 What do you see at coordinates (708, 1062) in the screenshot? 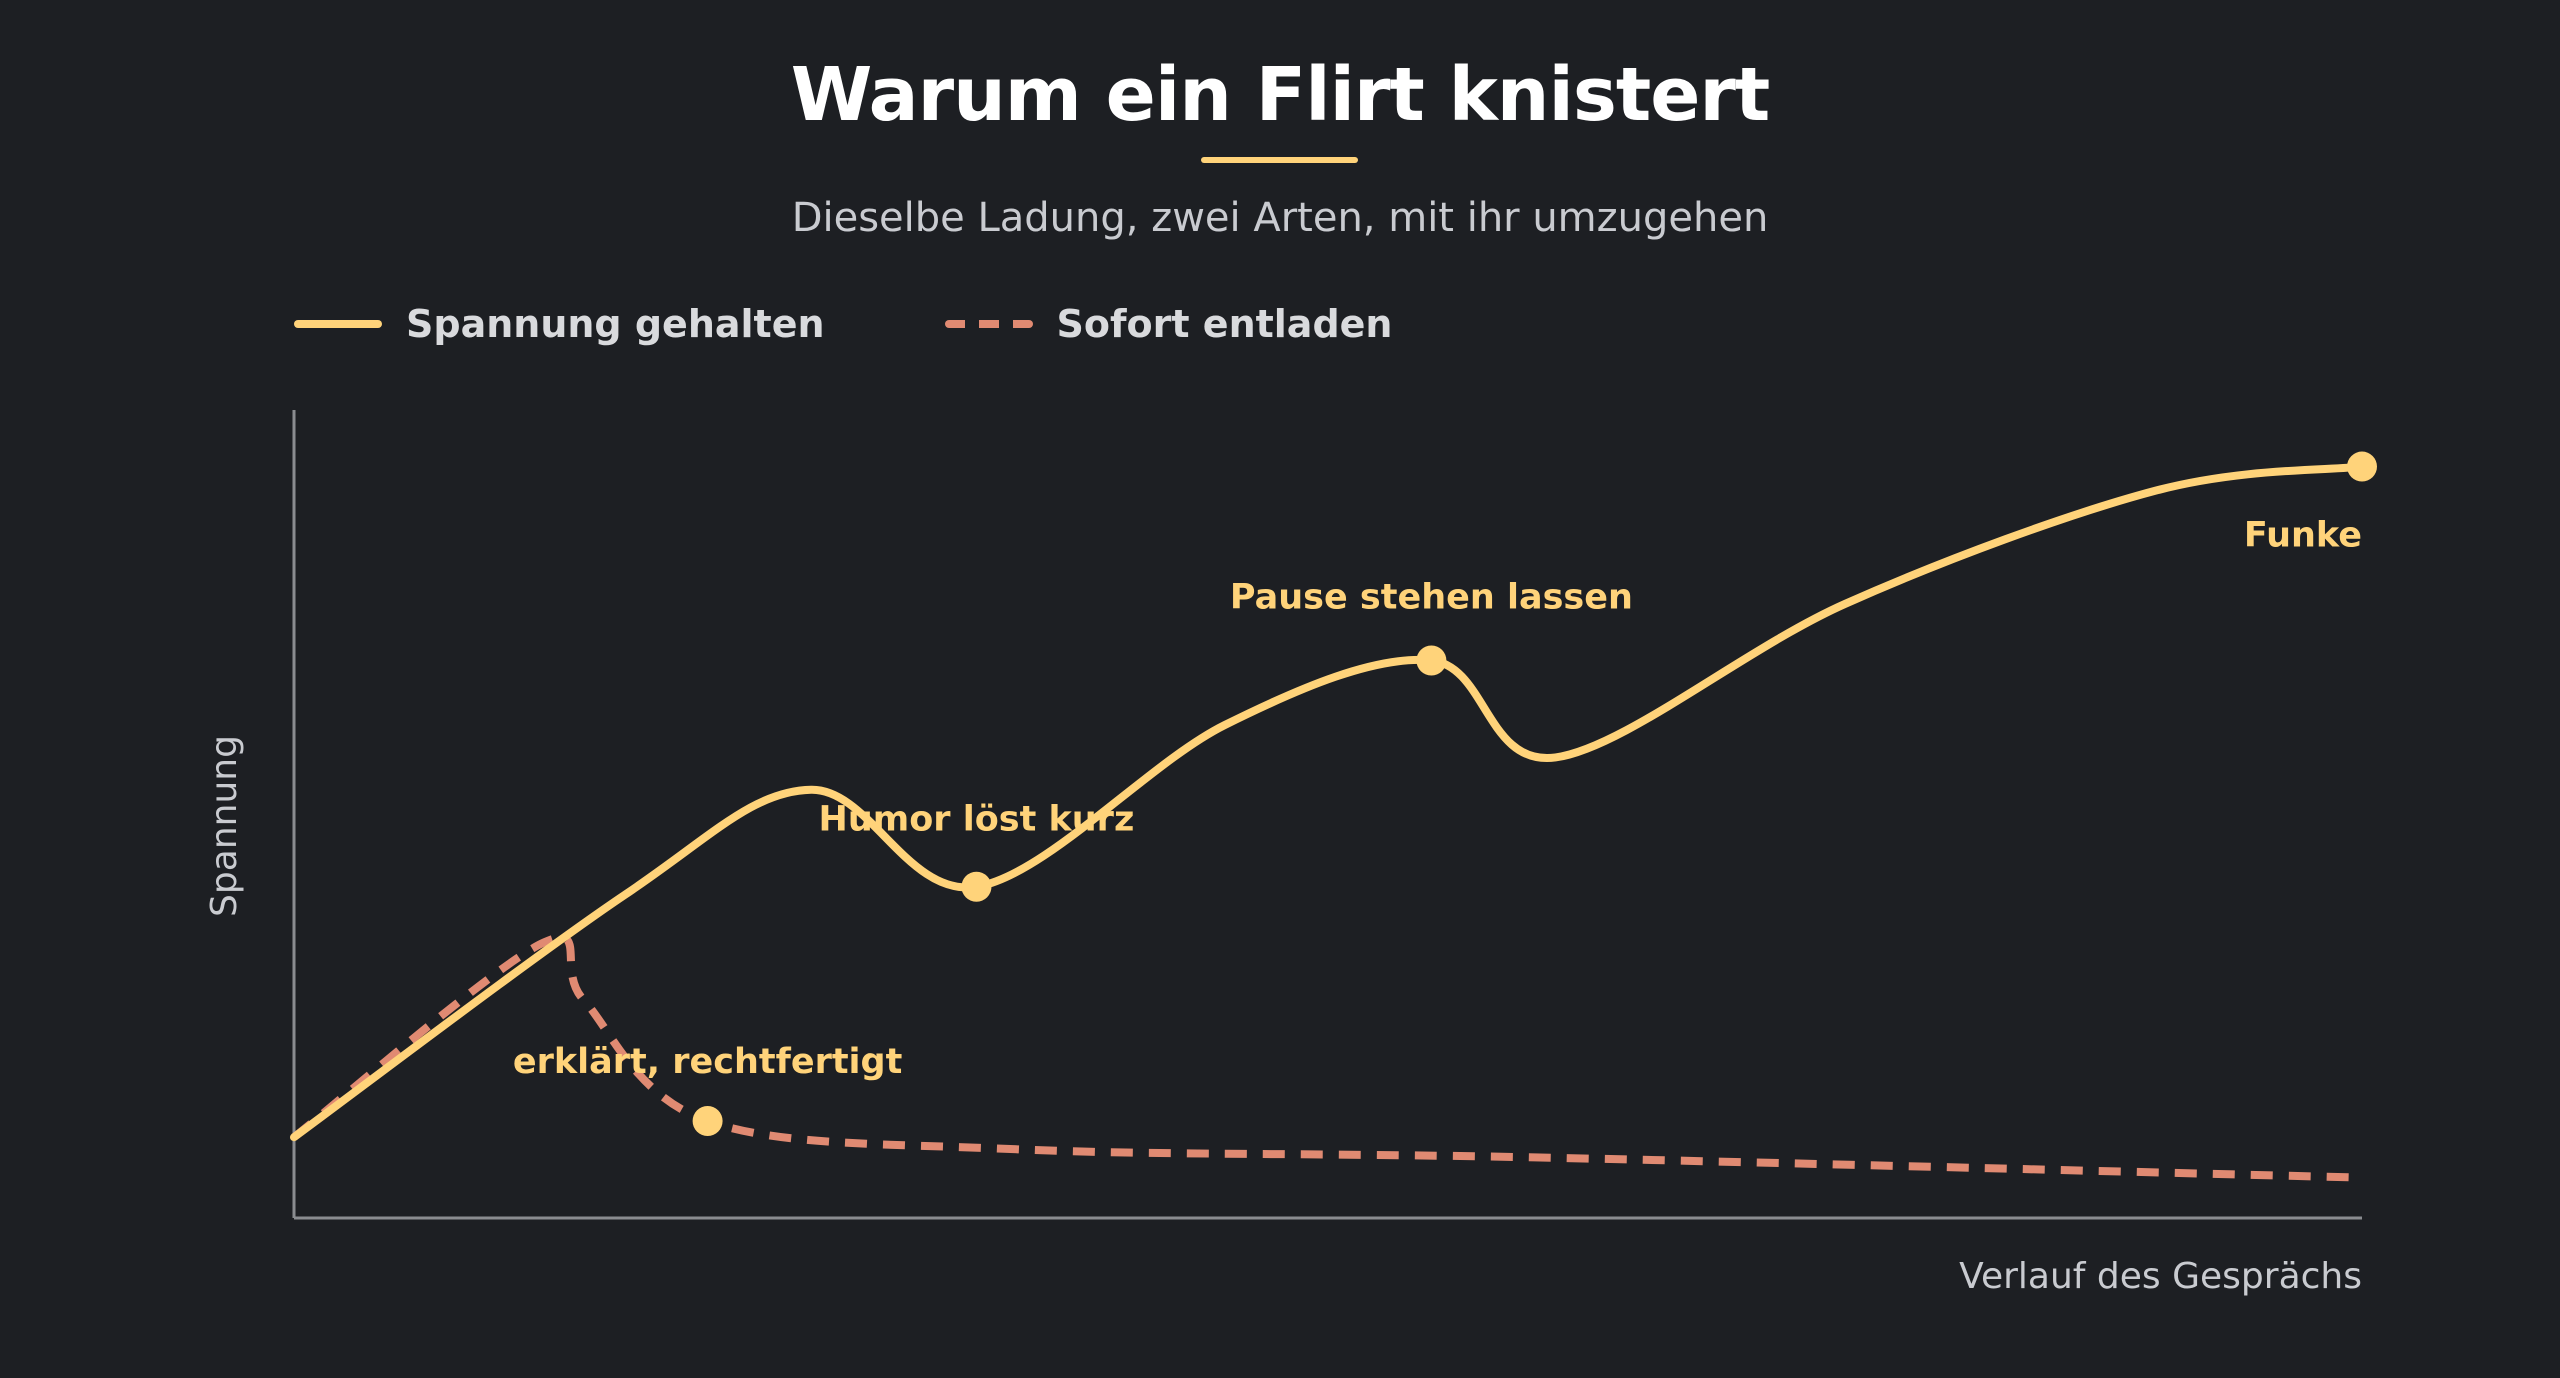
I see `released-annotation-0: erklärt, rechtfertigt` at bounding box center [708, 1062].